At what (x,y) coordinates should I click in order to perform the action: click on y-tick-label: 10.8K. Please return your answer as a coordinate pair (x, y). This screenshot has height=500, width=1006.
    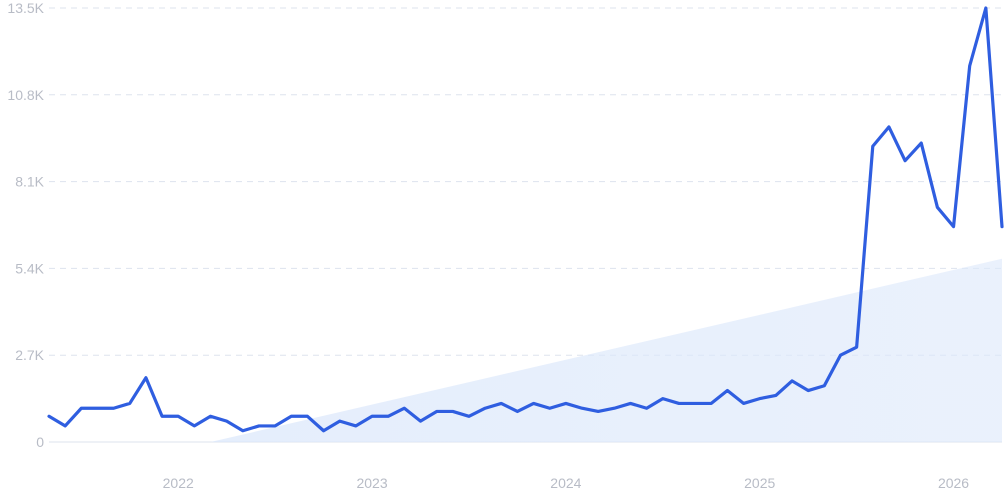
    Looking at the image, I should click on (25, 95).